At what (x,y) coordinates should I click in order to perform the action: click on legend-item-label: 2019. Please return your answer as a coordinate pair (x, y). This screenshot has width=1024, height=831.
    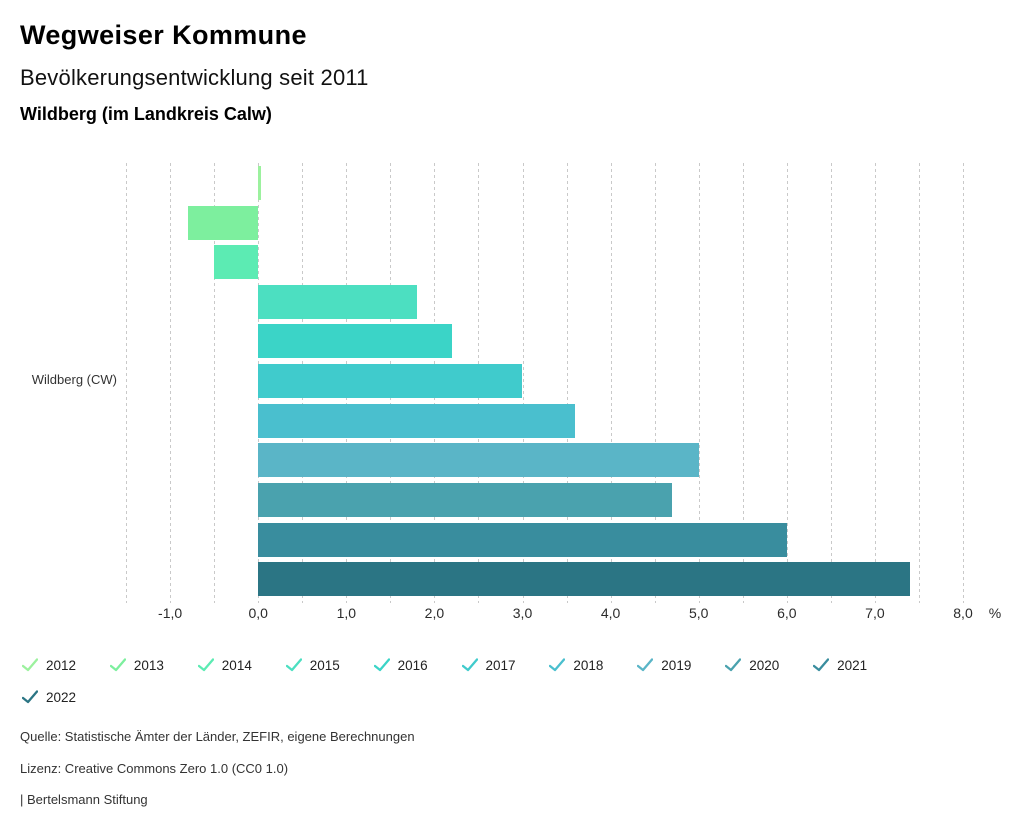
    Looking at the image, I should click on (676, 665).